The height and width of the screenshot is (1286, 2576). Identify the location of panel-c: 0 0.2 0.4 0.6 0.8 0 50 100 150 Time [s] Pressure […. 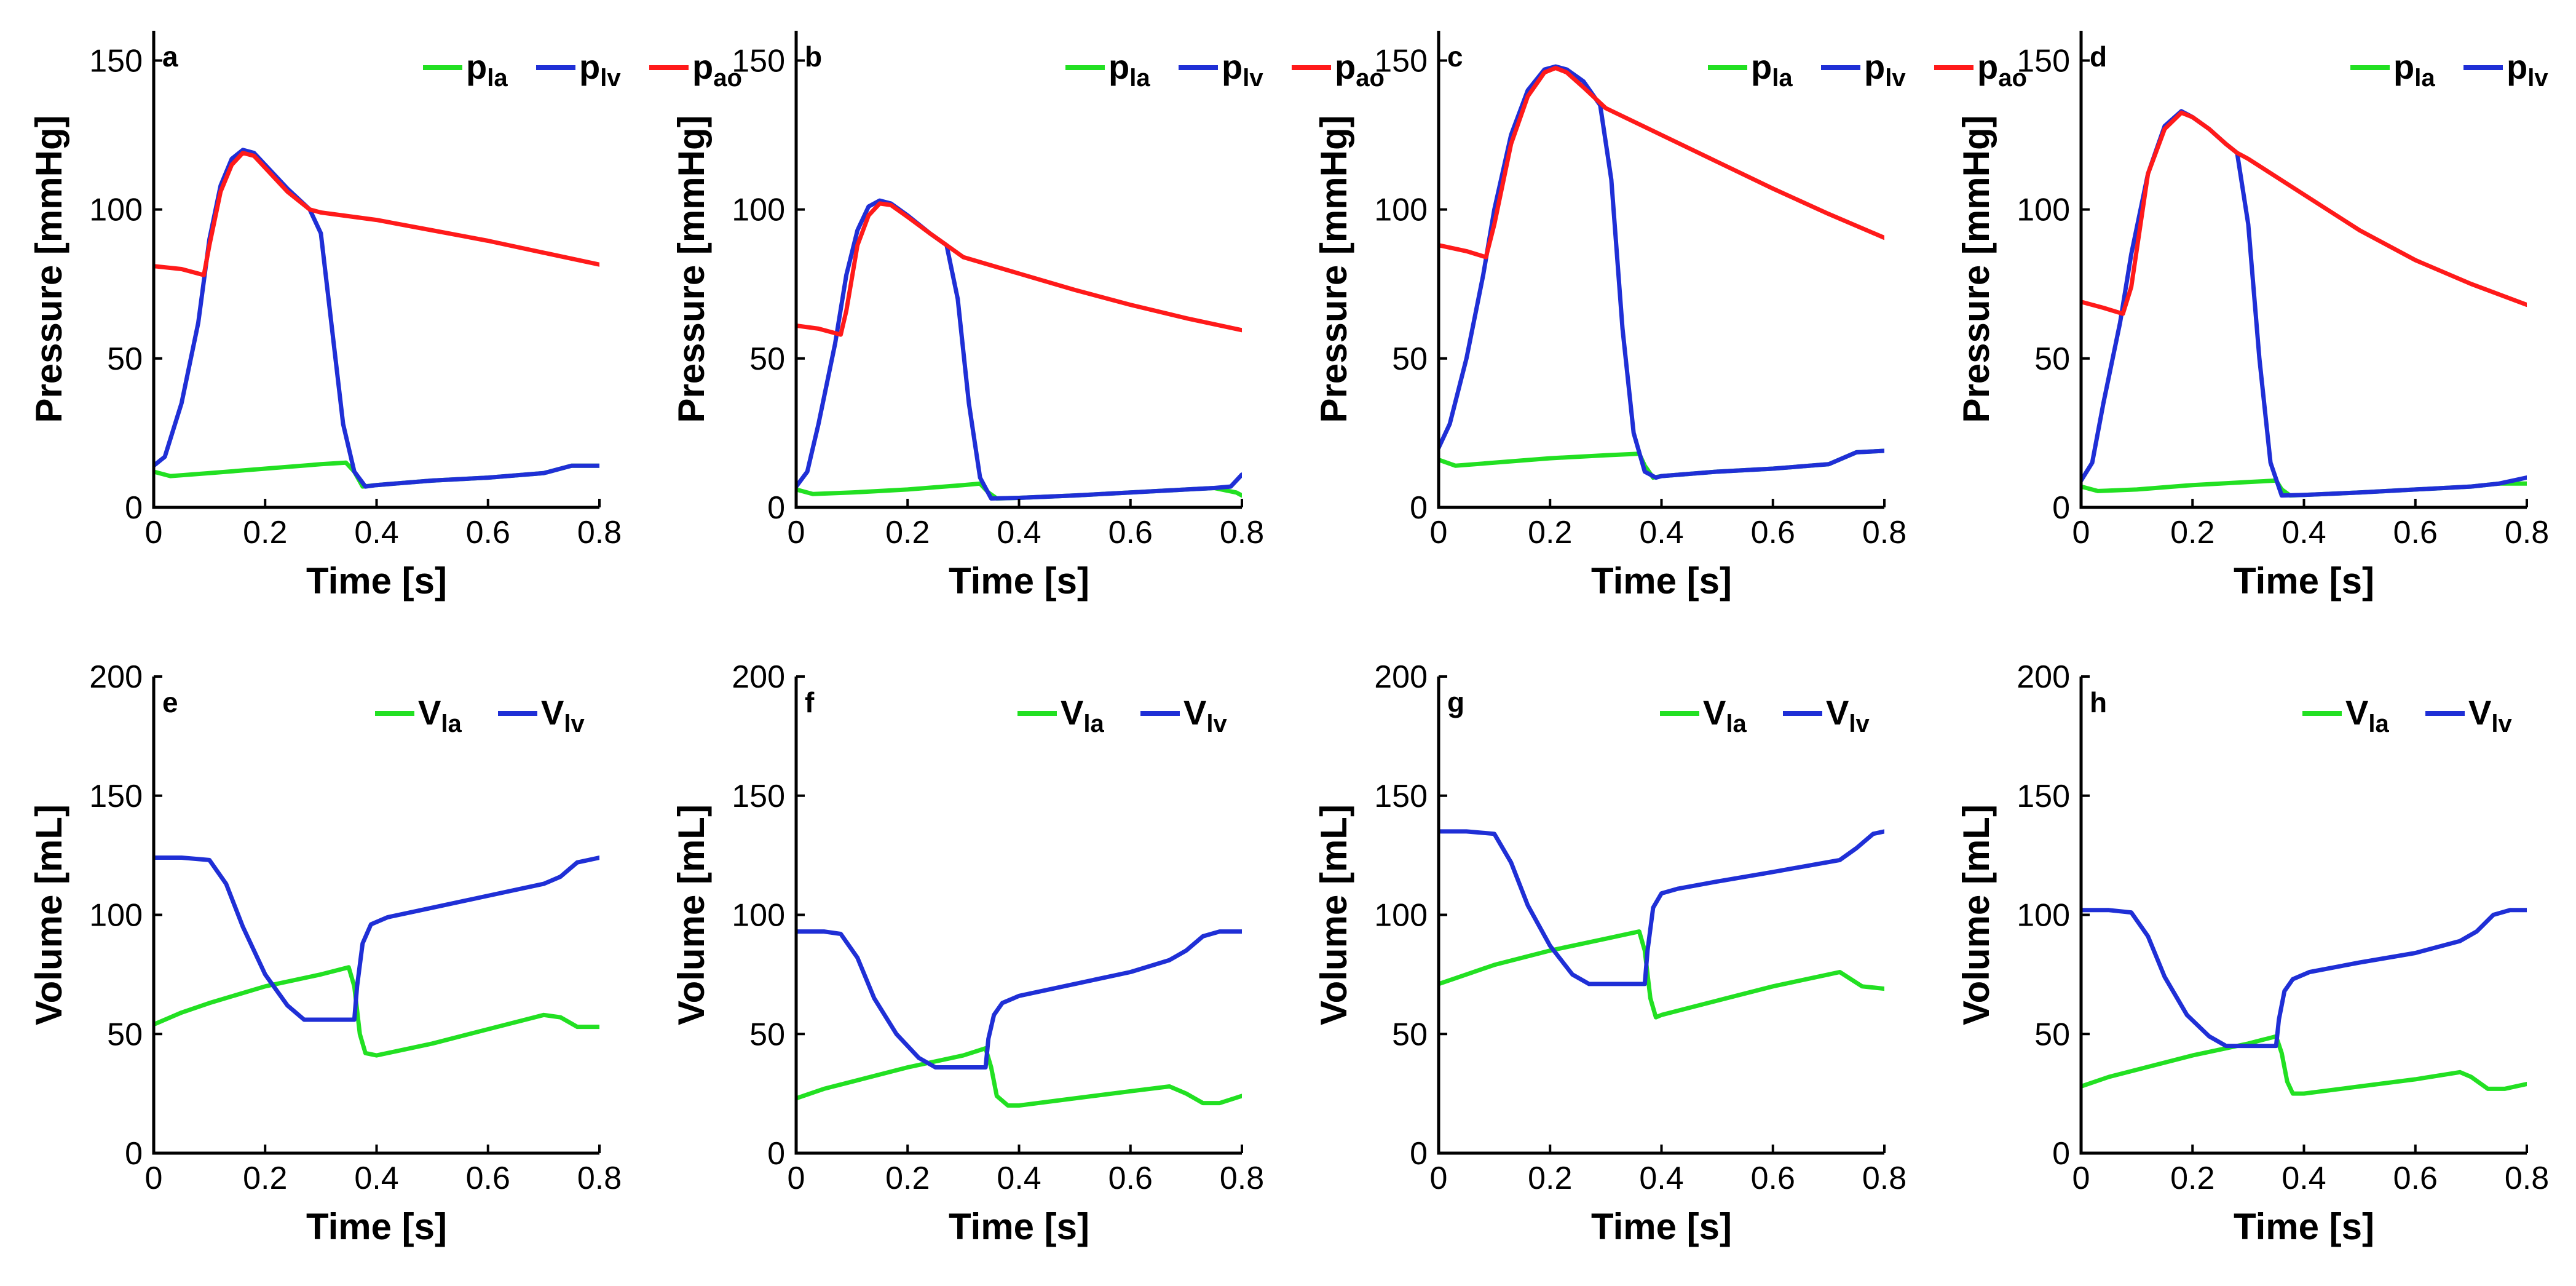
(1670, 316).